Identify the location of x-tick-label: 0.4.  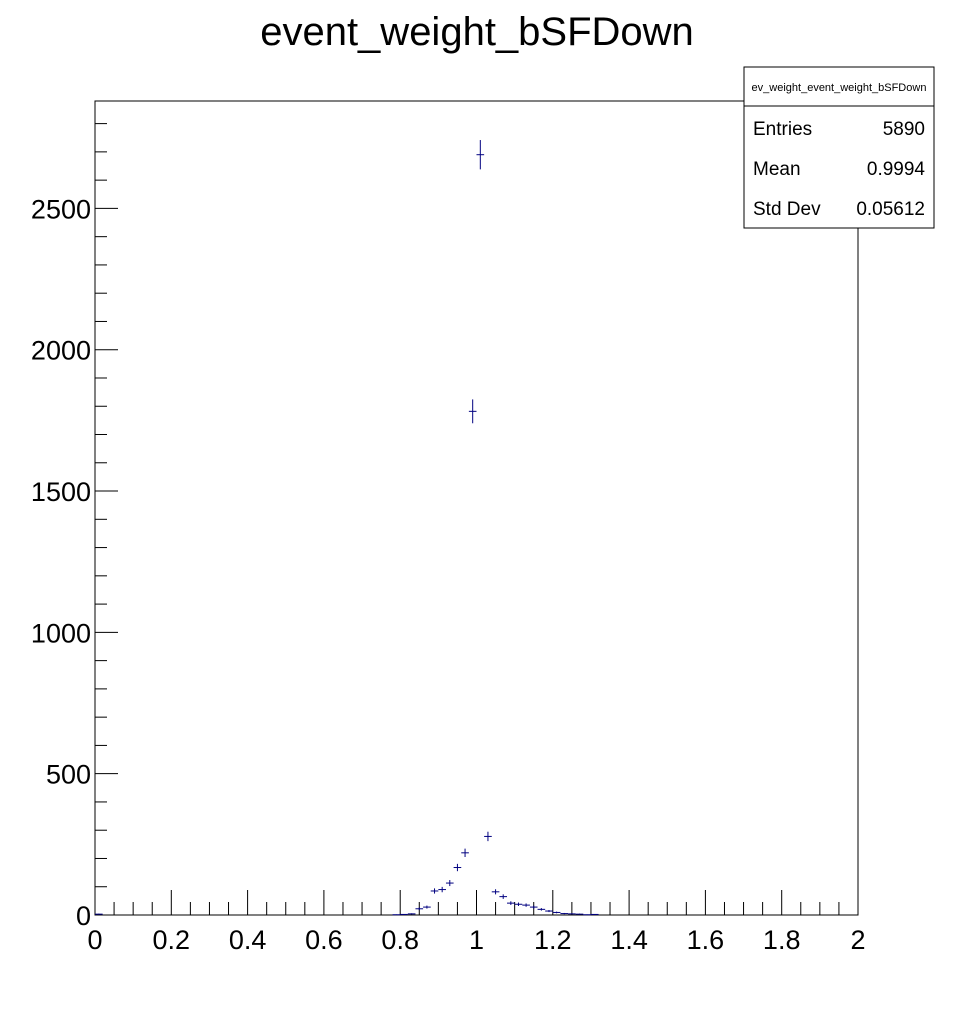
(248, 940).